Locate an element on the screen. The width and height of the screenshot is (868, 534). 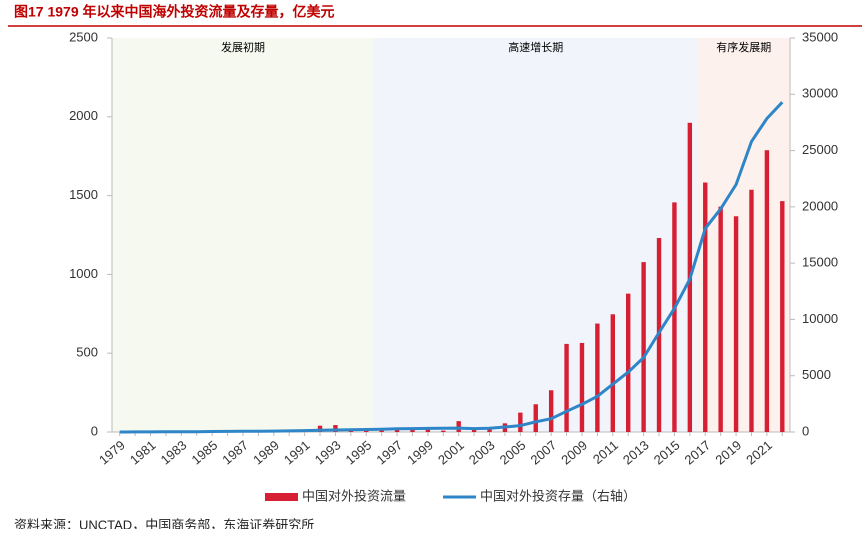
y-tick-label: 500 is located at coordinates (87, 352).